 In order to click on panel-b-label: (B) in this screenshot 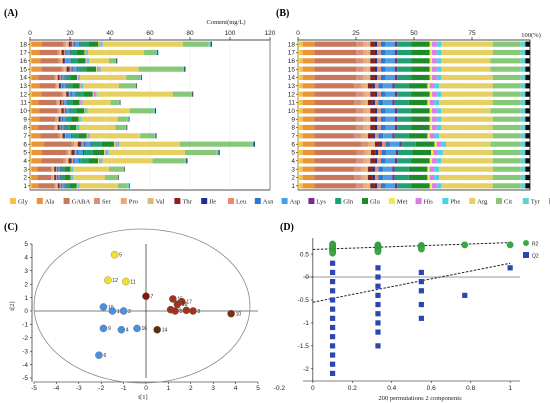, I will do `click(282, 13)`.